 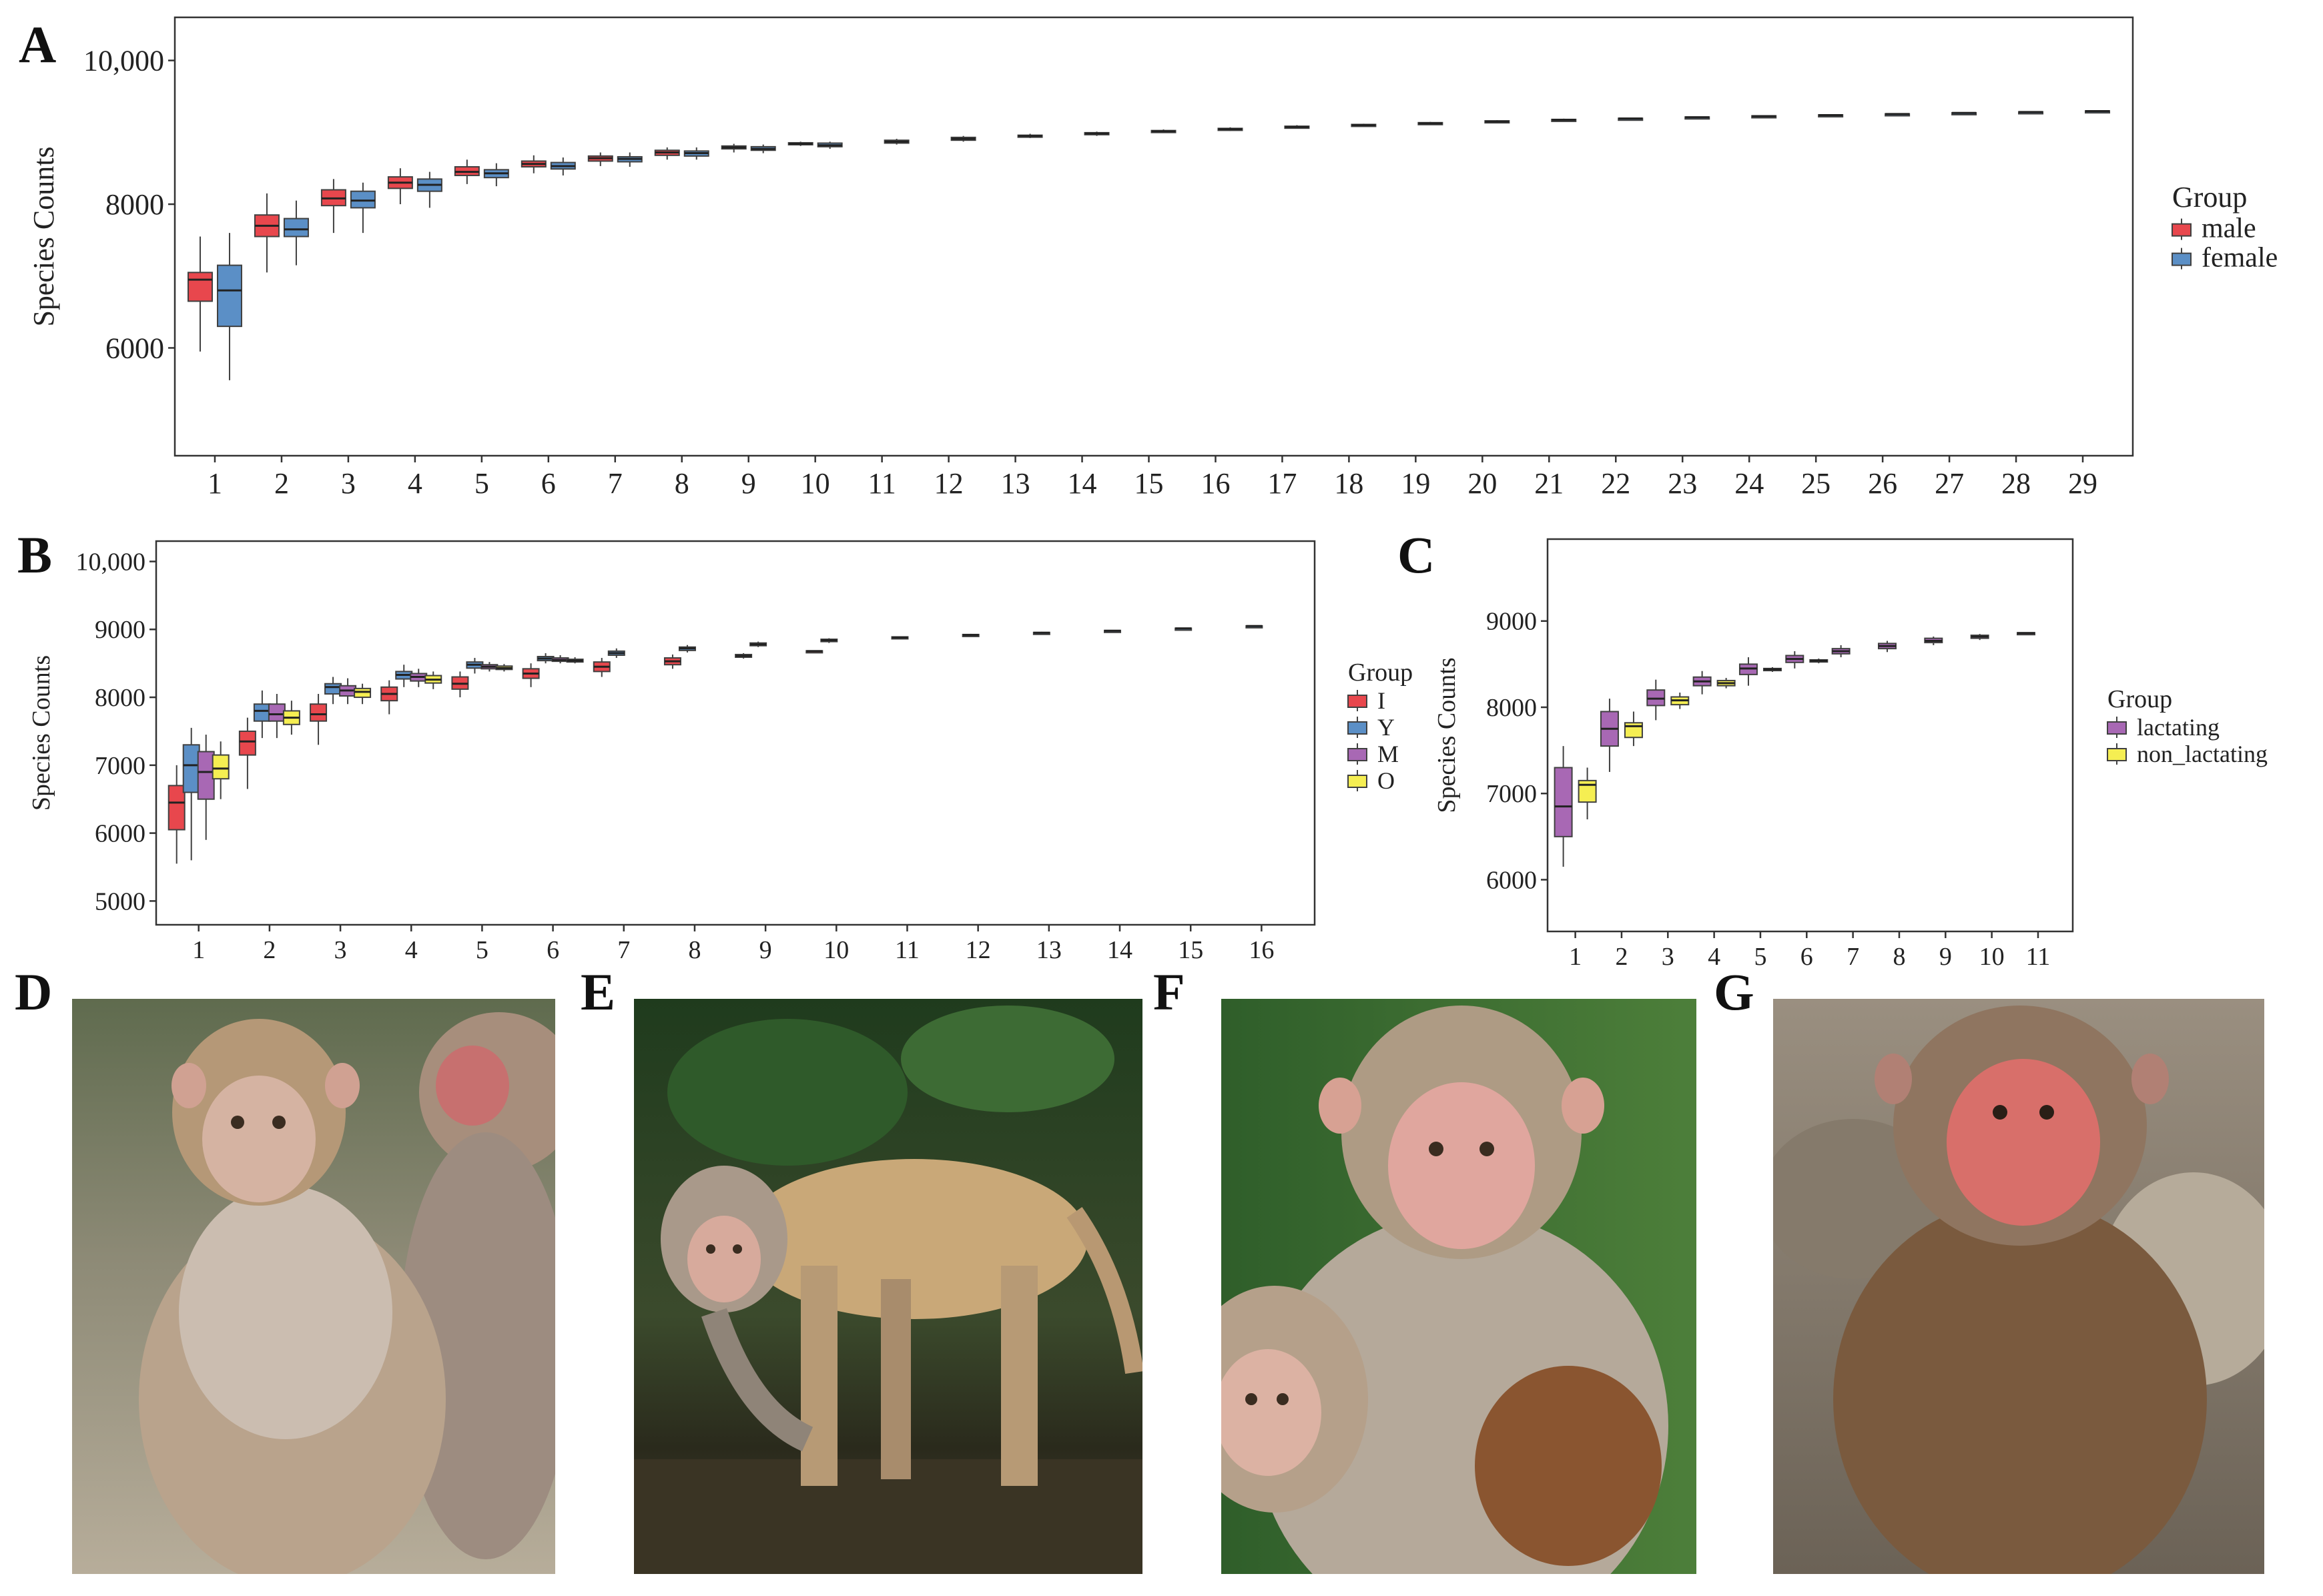 I want to click on legend-label-Y: Y, so click(x=1386, y=727).